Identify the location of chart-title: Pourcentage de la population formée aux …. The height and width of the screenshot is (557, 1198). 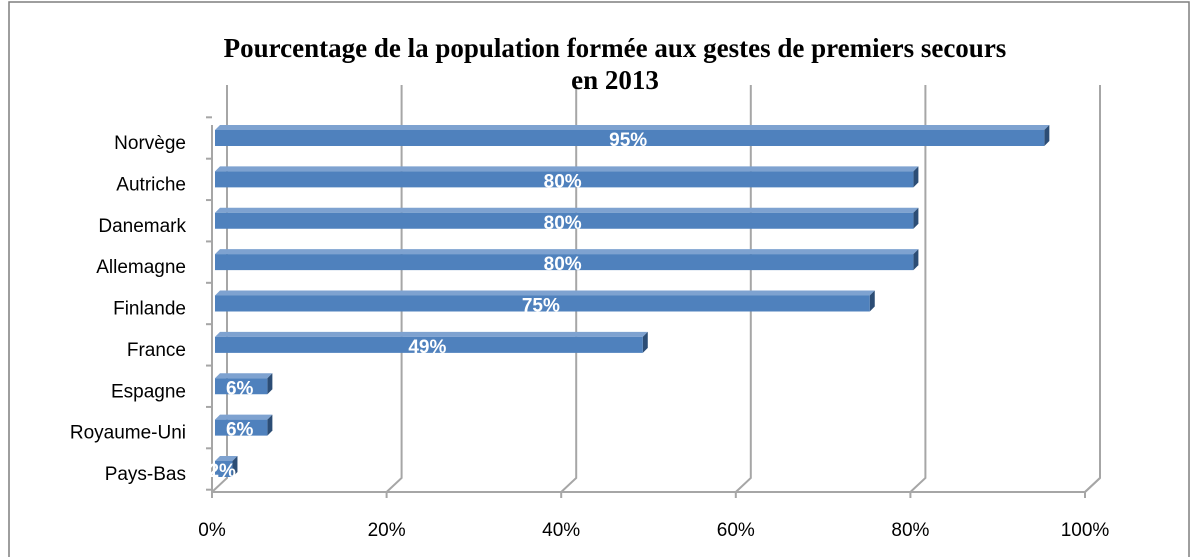
(615, 64).